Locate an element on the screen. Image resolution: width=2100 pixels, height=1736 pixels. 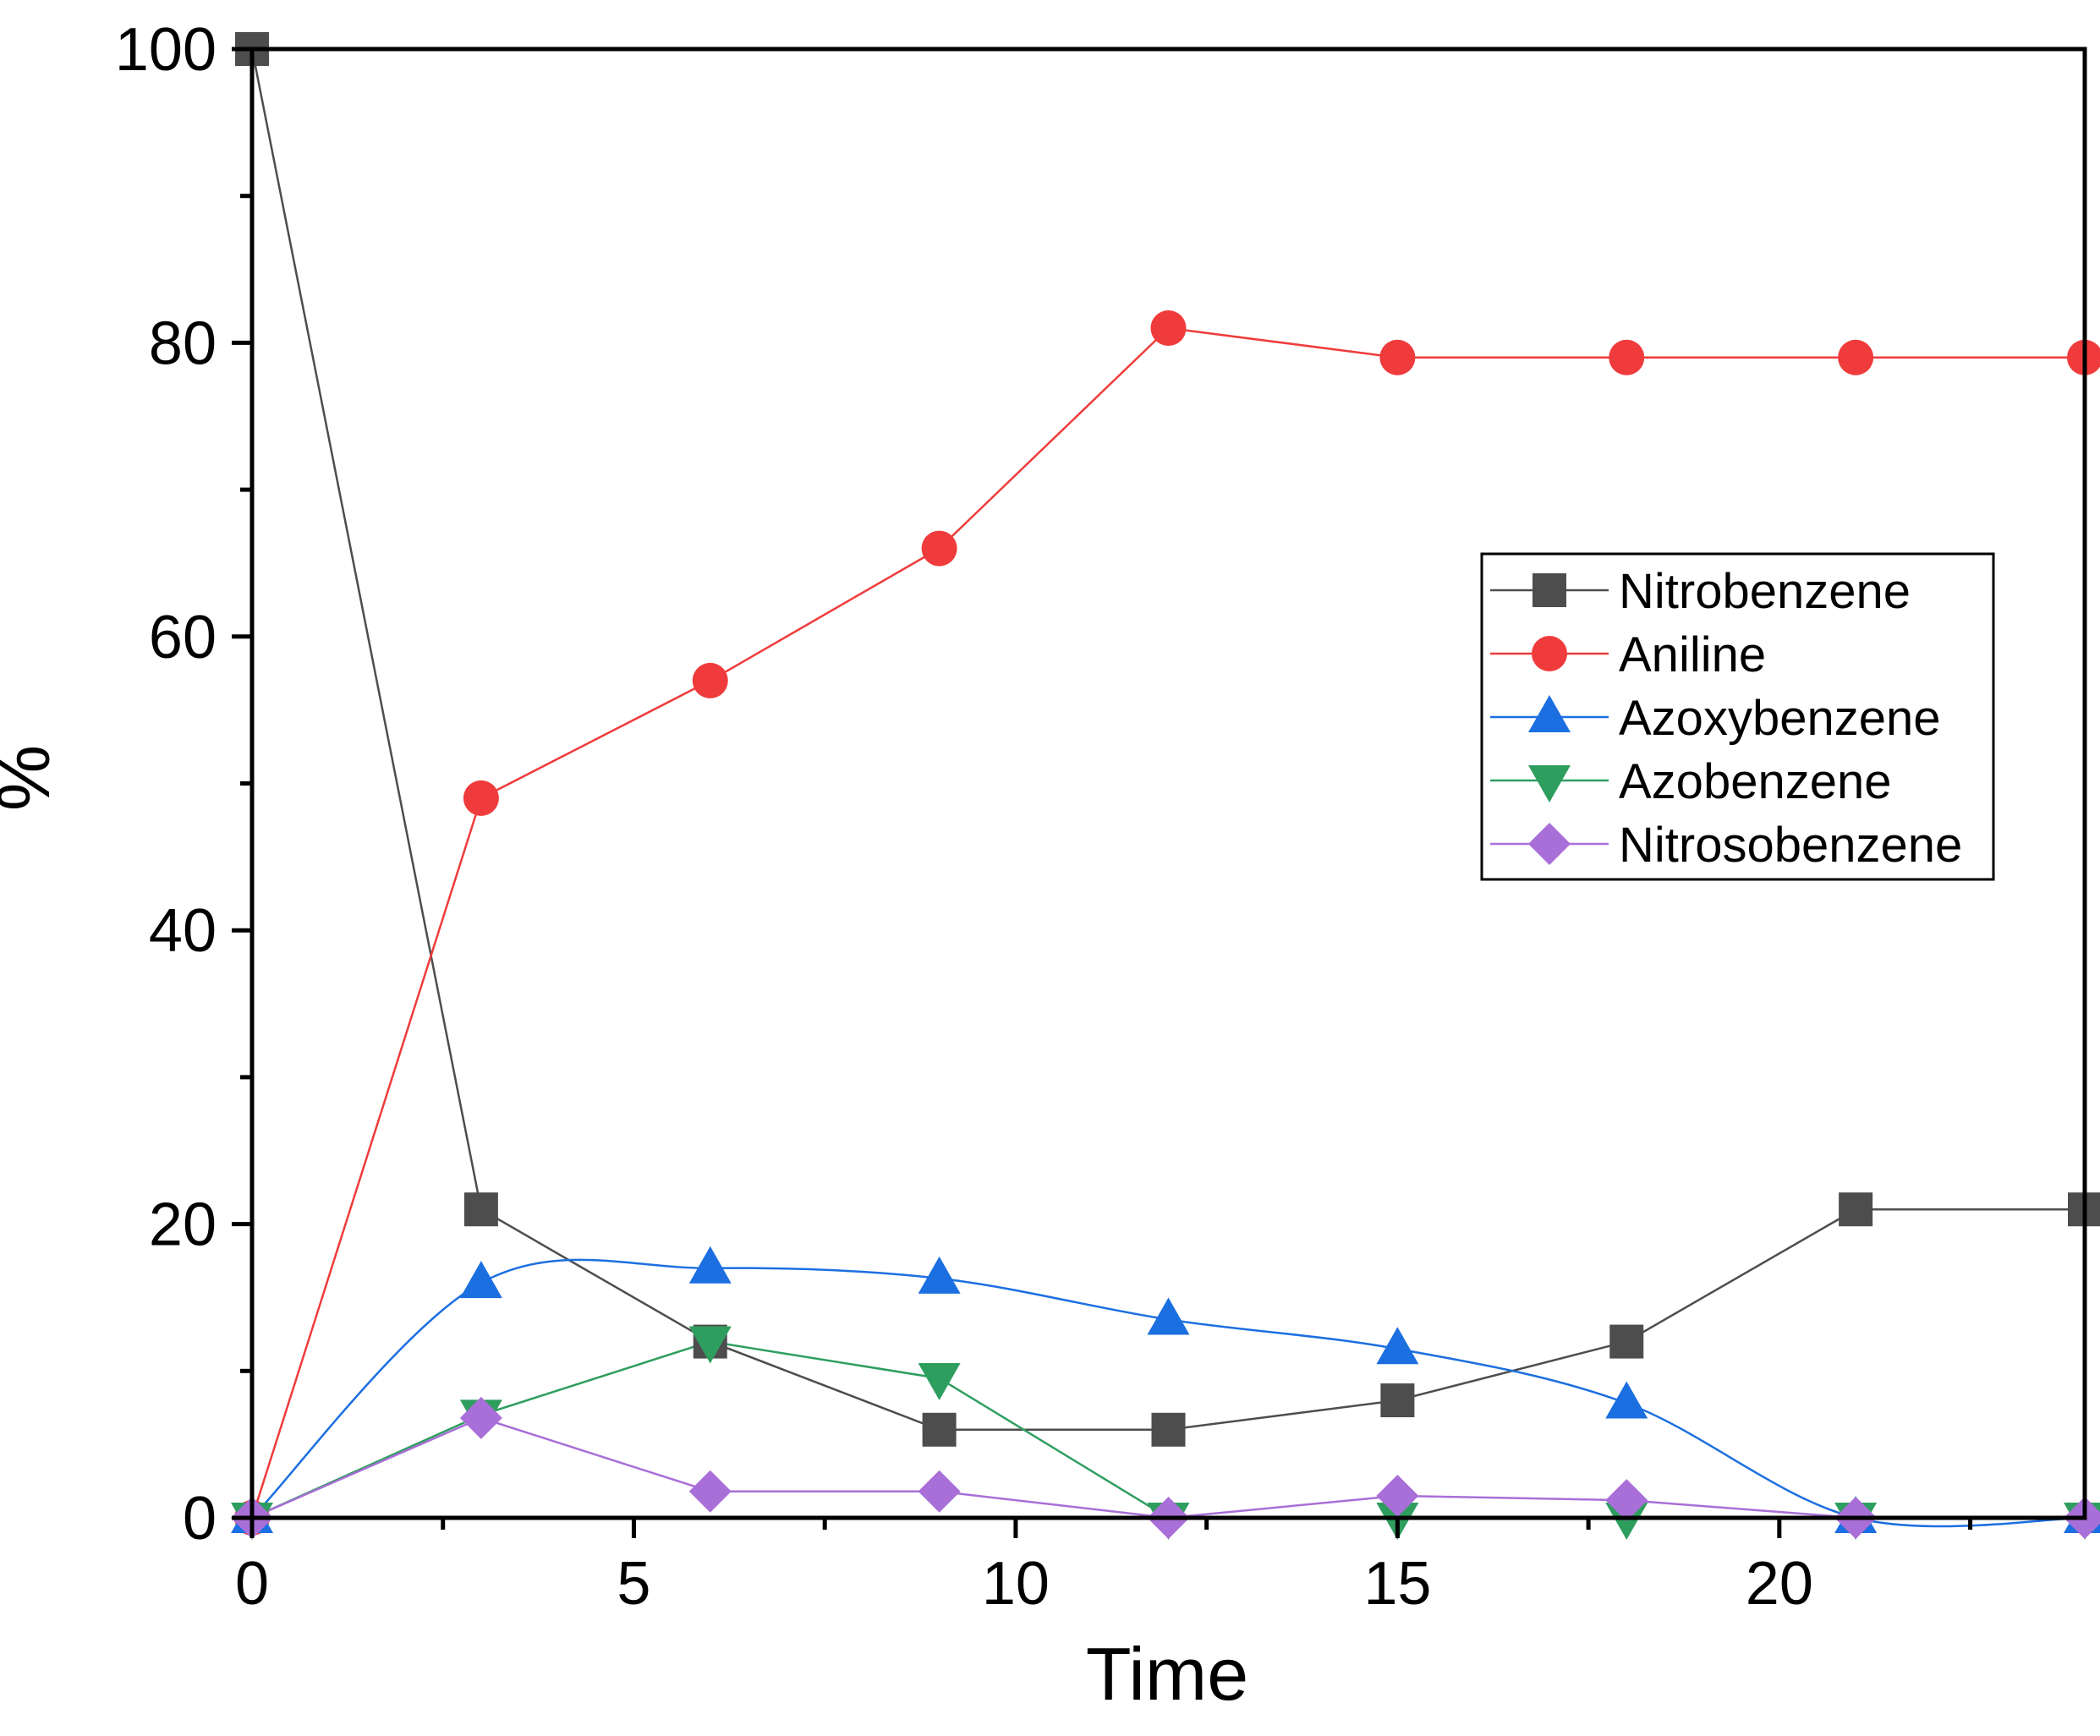
legend-label: Aniline is located at coordinates (1692, 654).